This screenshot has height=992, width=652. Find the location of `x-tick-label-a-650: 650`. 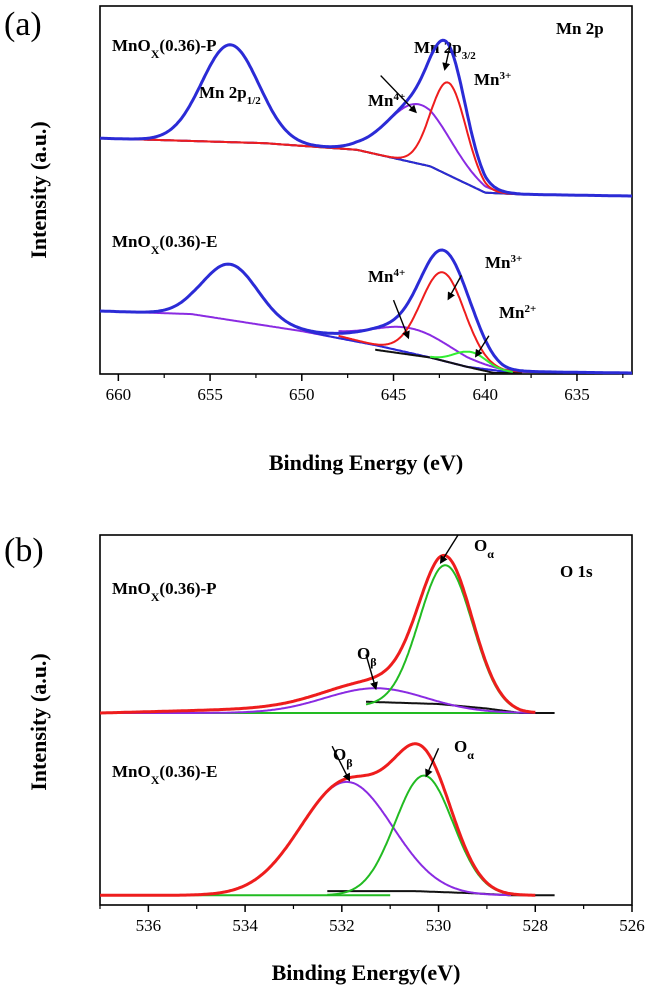

x-tick-label-a-650: 650 is located at coordinates (302, 394).